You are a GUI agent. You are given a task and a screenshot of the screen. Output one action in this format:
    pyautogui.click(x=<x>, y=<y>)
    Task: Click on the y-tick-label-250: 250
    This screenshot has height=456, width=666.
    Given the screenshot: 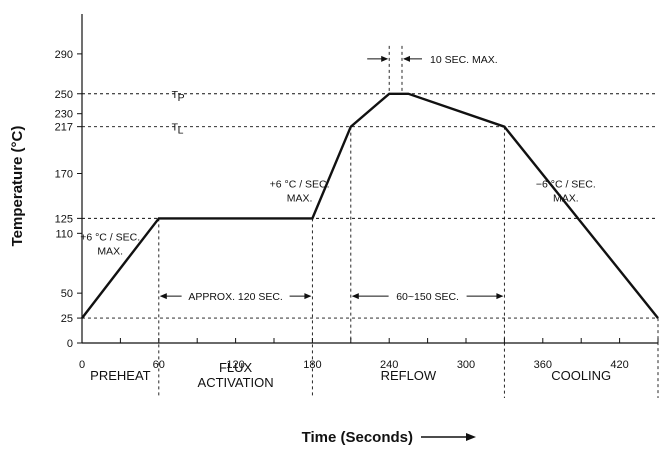 What is the action you would take?
    pyautogui.click(x=64, y=95)
    